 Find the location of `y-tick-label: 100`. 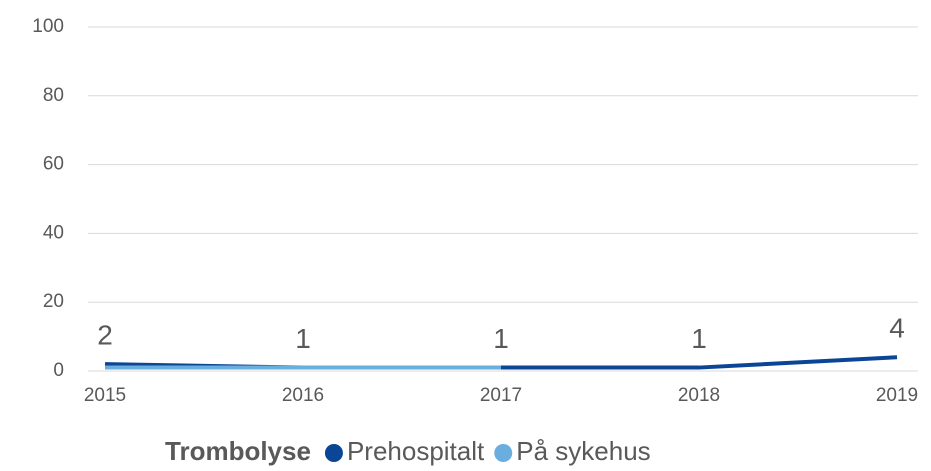

y-tick-label: 100 is located at coordinates (48, 26).